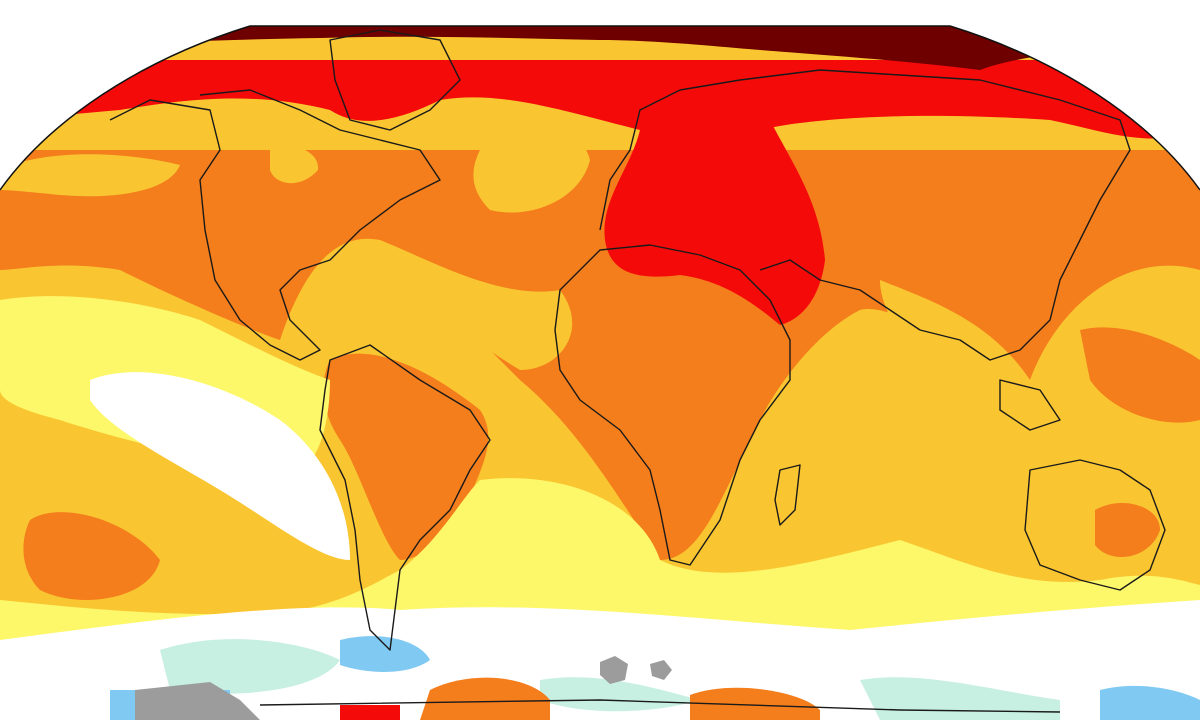  Describe the element at coordinates (220, 466) in the screenshot. I see `region-white` at that location.